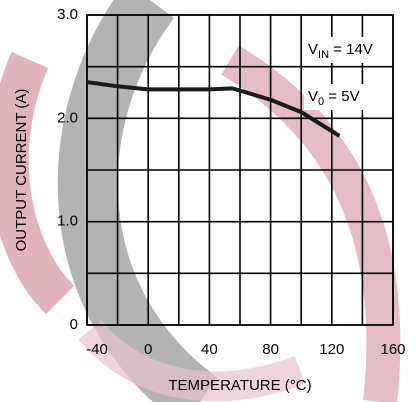  Describe the element at coordinates (392, 349) in the screenshot. I see `x-tick-label: 160` at that location.